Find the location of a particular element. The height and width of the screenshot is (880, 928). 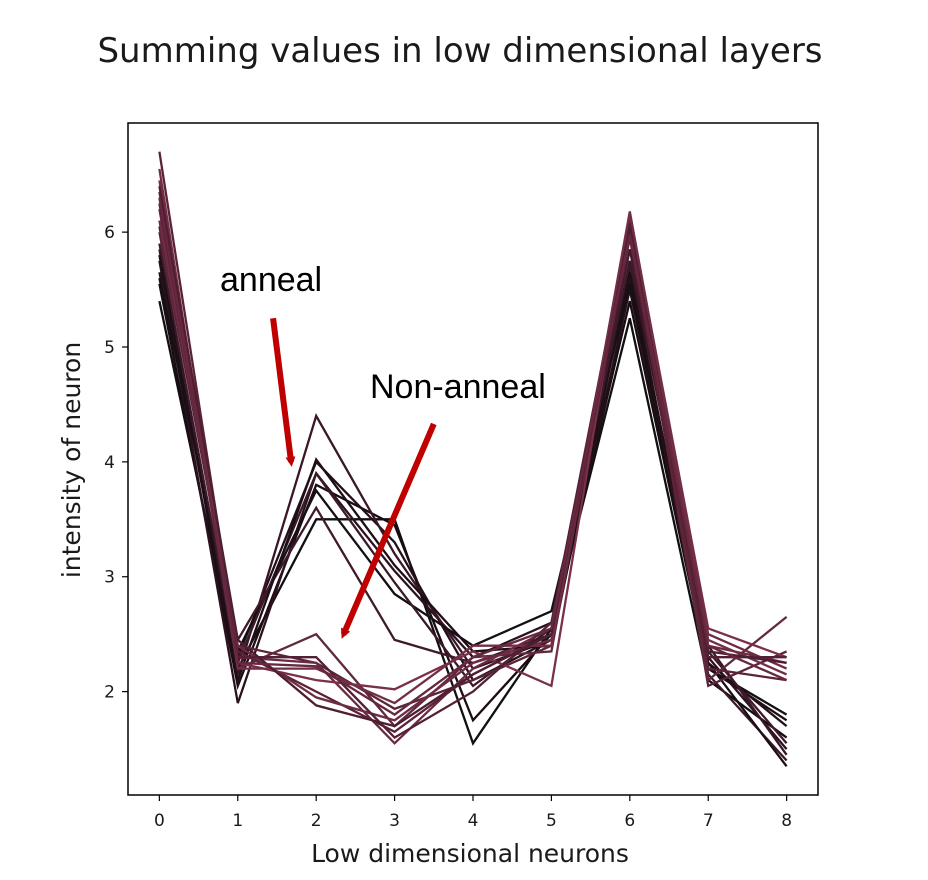

y-axis-ticks: 2 3 4 5 6 is located at coordinates (116, 463).